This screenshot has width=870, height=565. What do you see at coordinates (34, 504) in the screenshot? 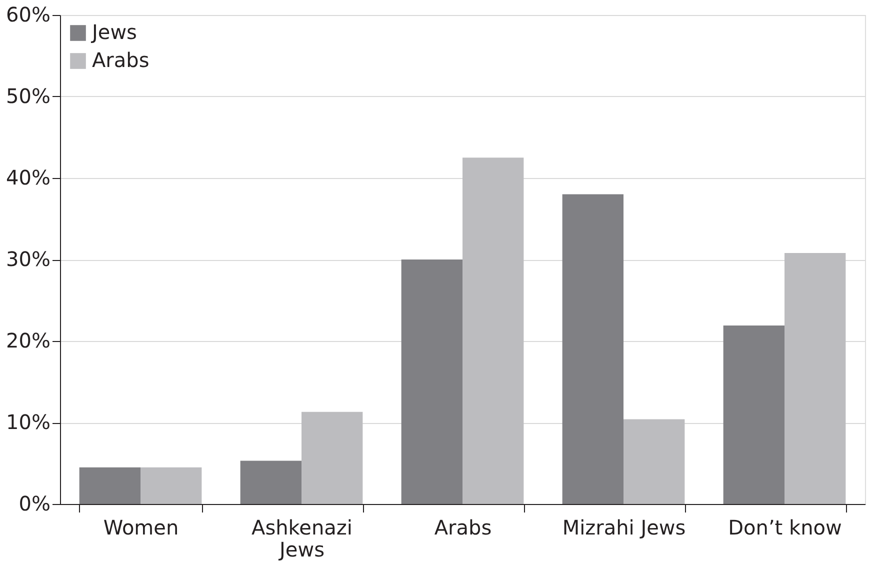
I see `y-tick-label: 0%` at bounding box center [34, 504].